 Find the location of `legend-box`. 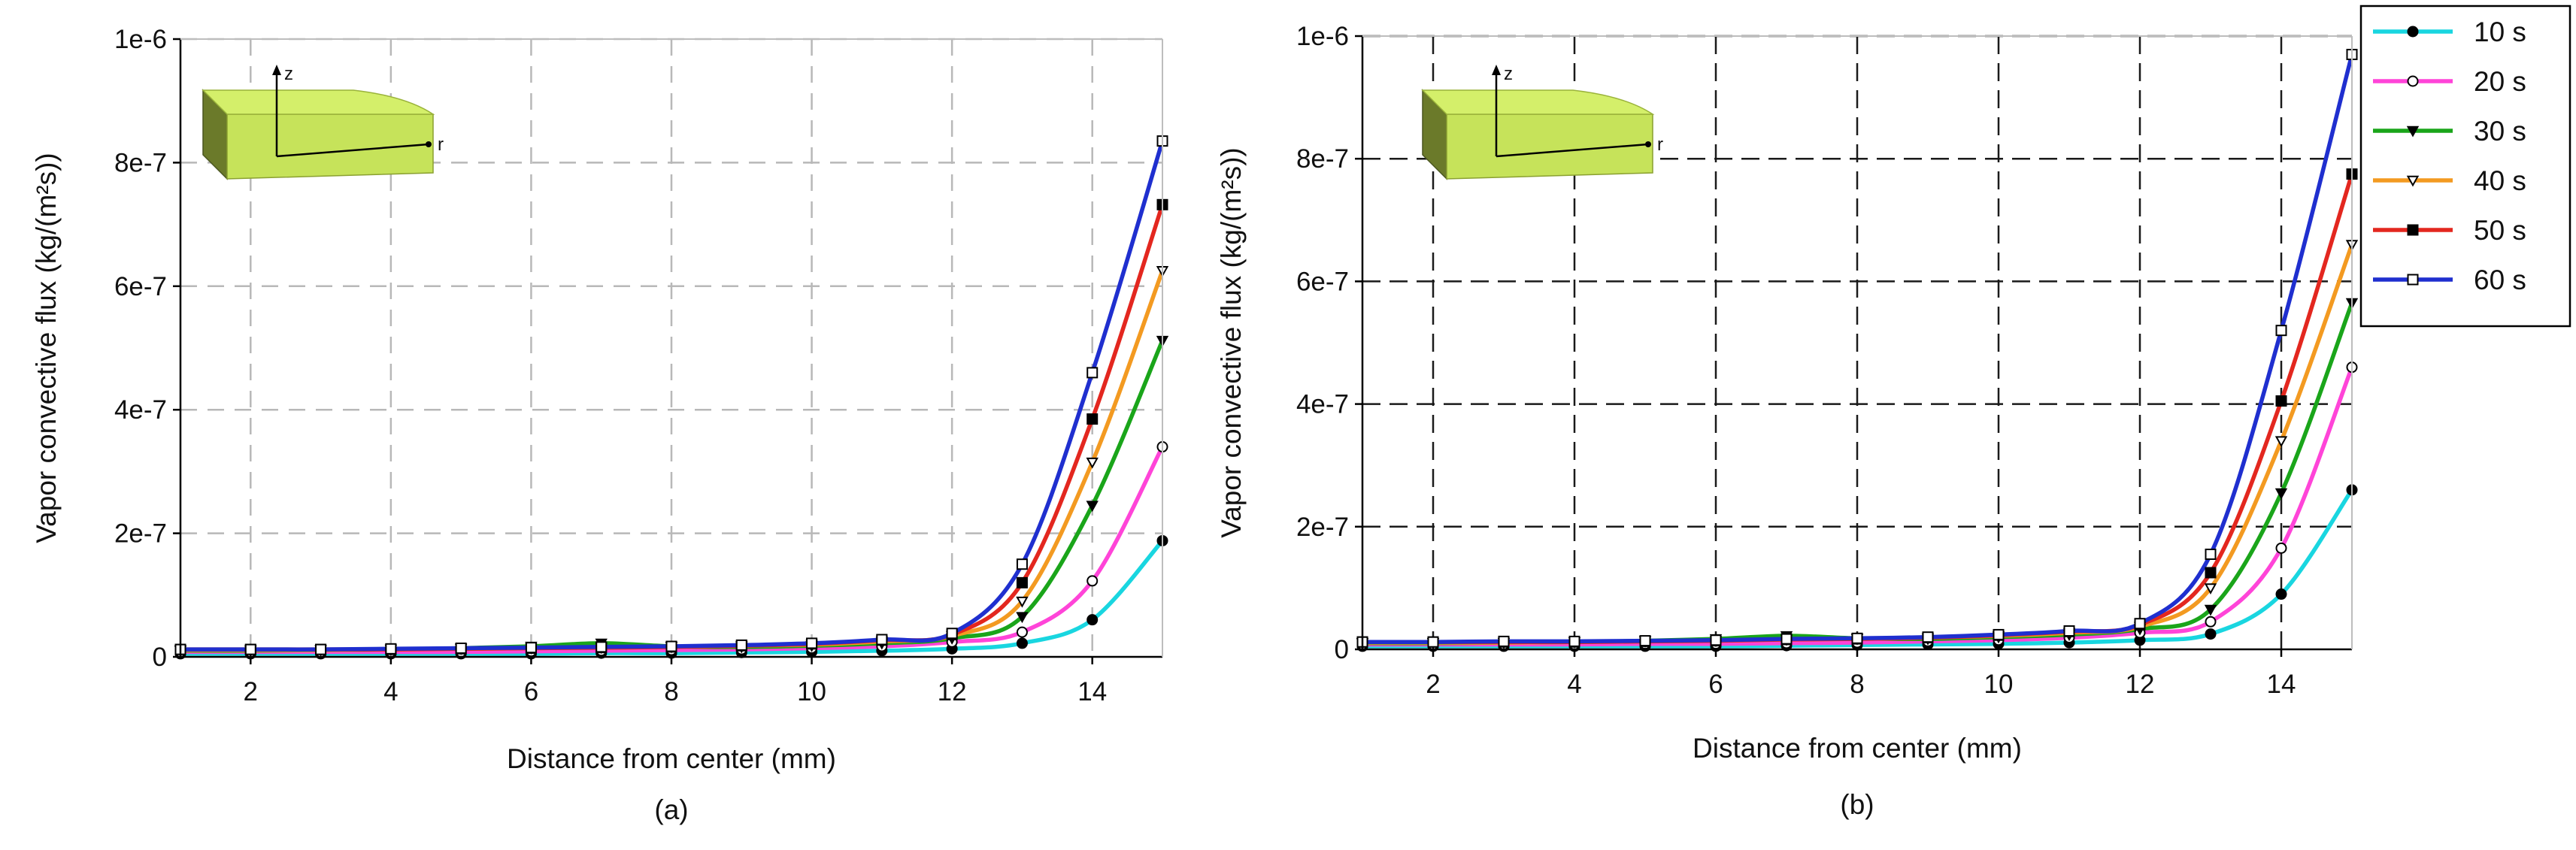

legend-box is located at coordinates (2465, 166).